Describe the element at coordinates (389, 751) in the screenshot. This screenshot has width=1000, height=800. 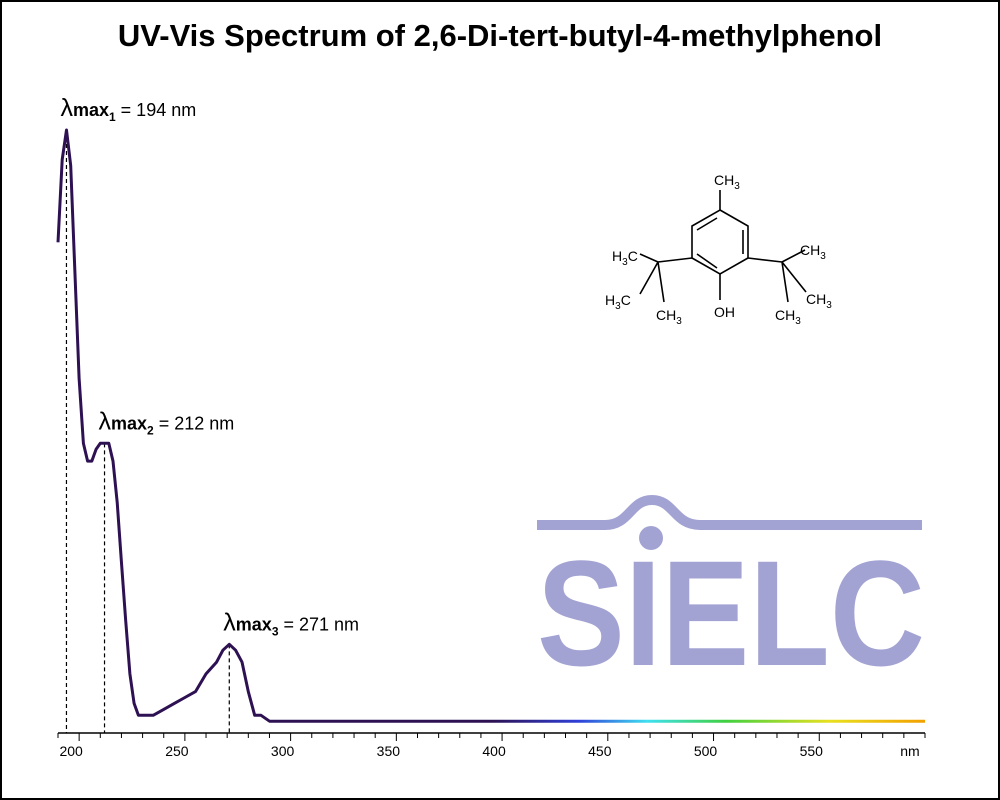
I see `x-tick-label: 350` at that location.